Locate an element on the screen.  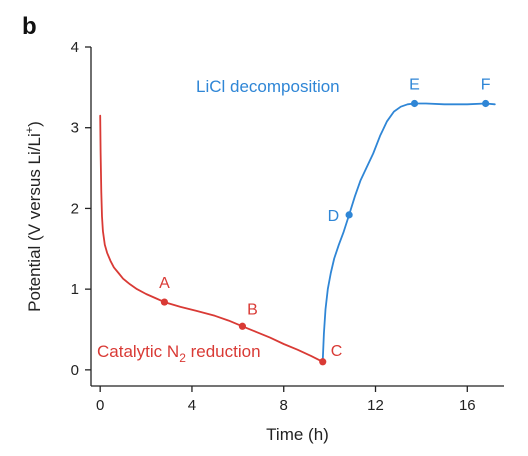
y-tick-label: 3 is located at coordinates (75, 128).